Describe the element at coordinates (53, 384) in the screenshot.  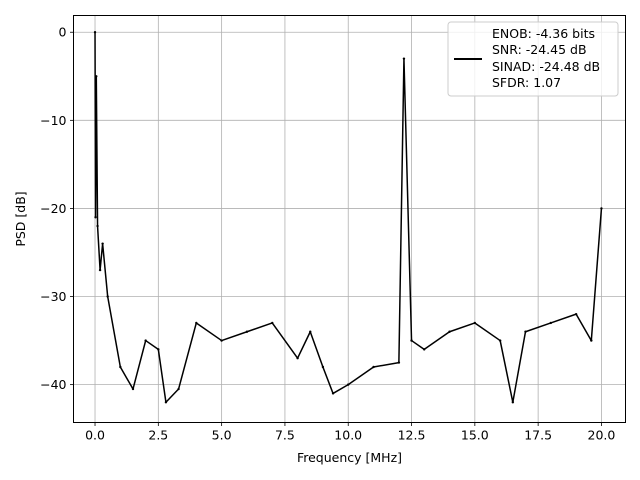
I see `y-tick-label: −40` at that location.